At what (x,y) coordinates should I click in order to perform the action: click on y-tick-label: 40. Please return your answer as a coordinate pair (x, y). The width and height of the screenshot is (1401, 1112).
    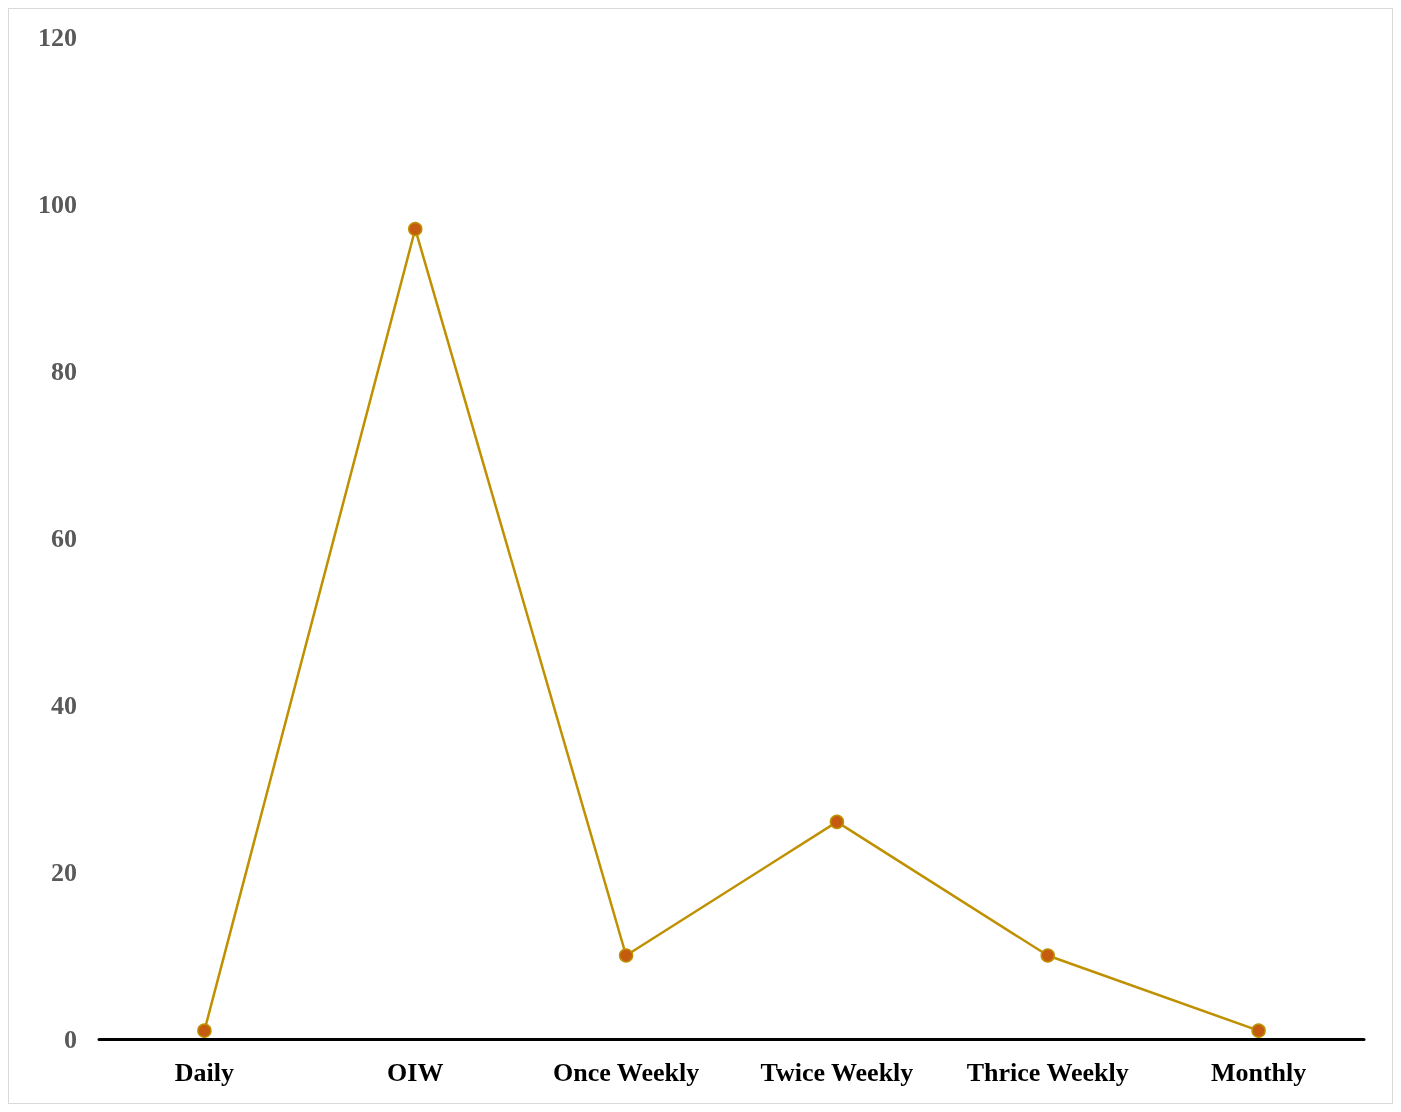
    Looking at the image, I should click on (64, 705).